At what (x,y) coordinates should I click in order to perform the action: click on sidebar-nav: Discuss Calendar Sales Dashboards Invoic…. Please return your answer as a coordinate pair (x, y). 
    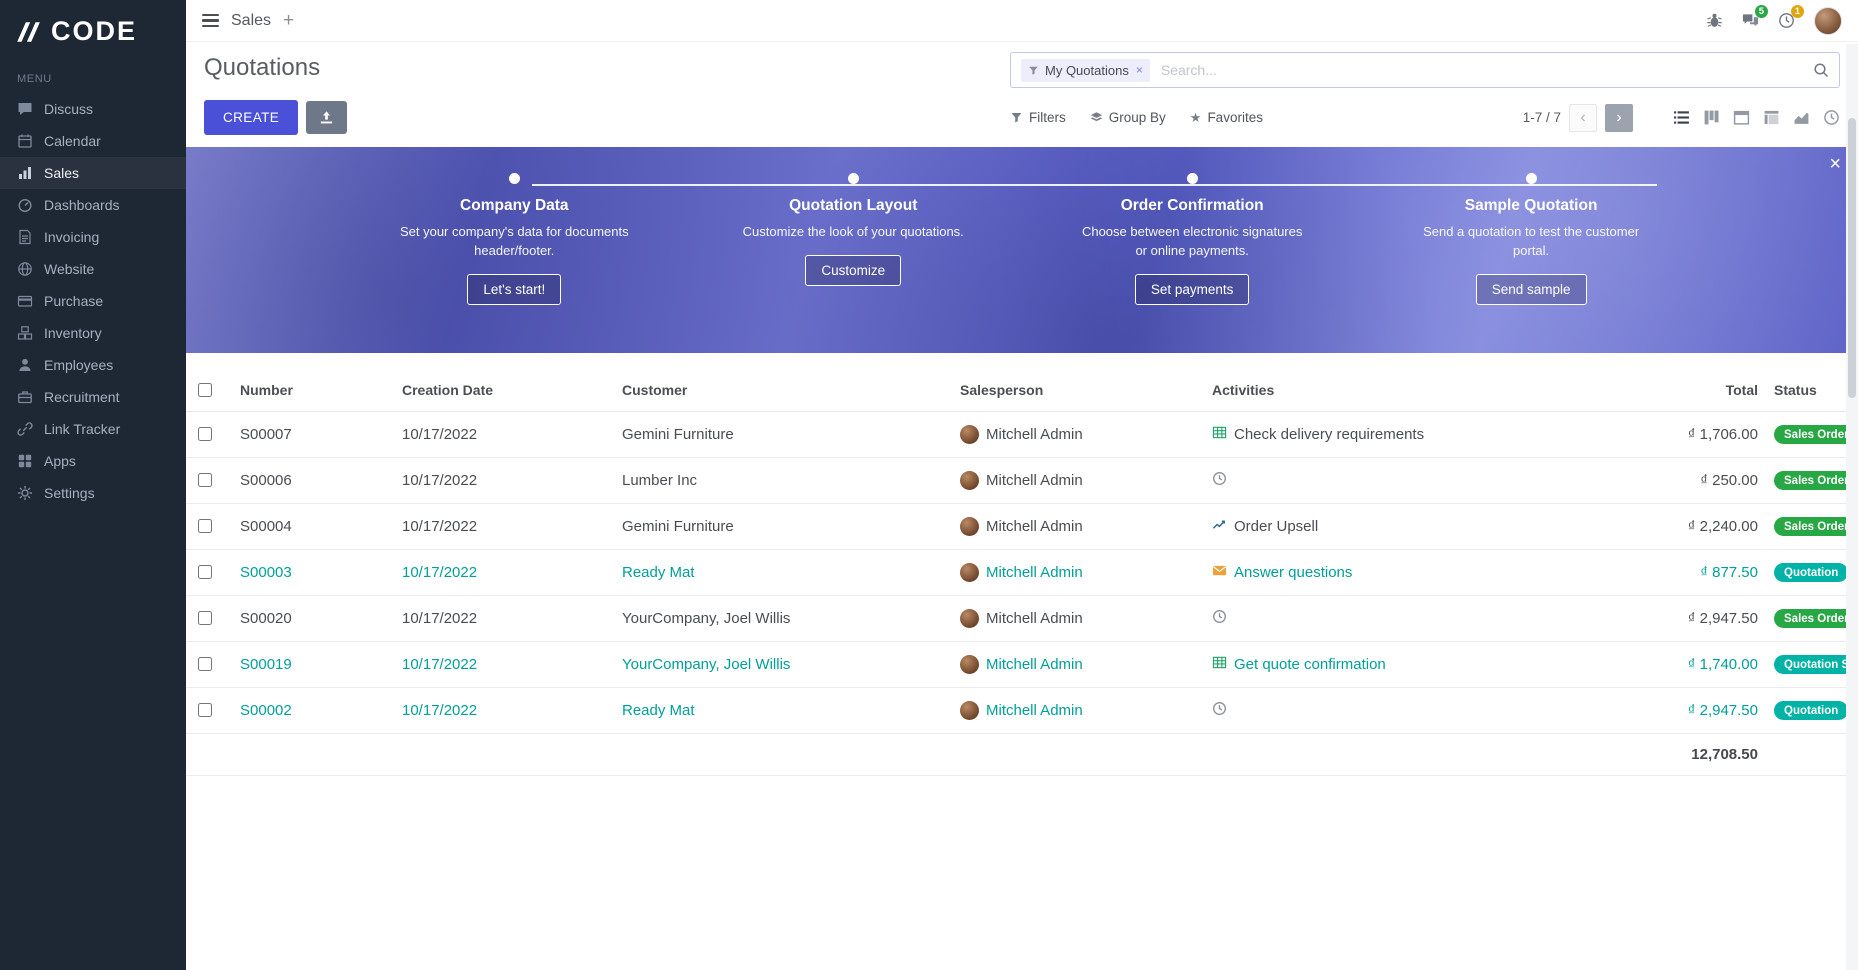
    Looking at the image, I should click on (93, 301).